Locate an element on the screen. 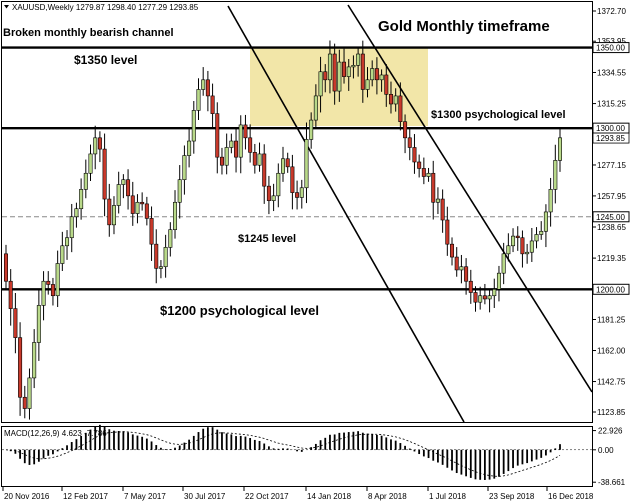  macd-tick-label: 22.926 is located at coordinates (610, 431).